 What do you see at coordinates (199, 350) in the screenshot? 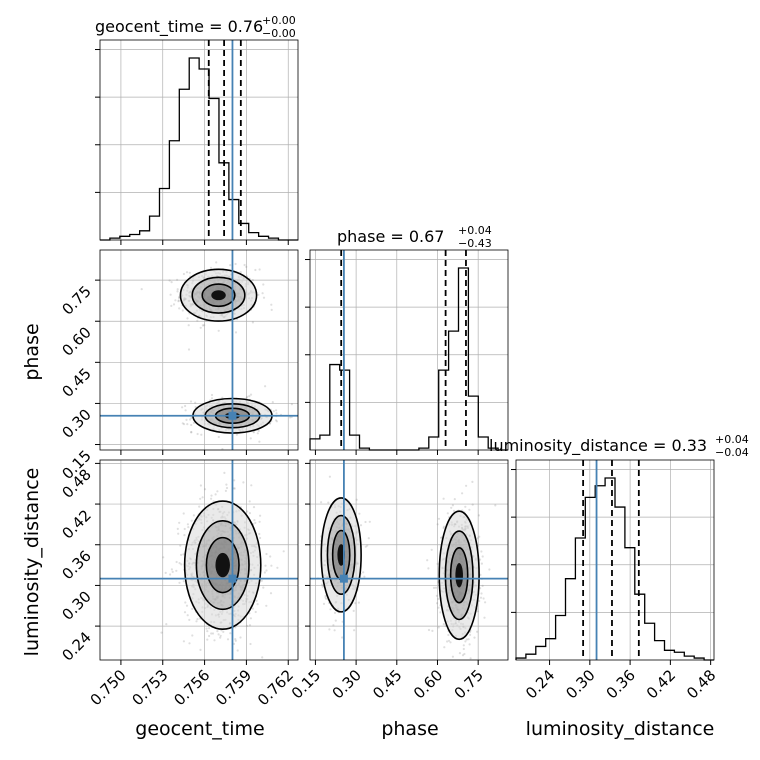
I see `panel-geocent-time-vs-phase-frame` at bounding box center [199, 350].